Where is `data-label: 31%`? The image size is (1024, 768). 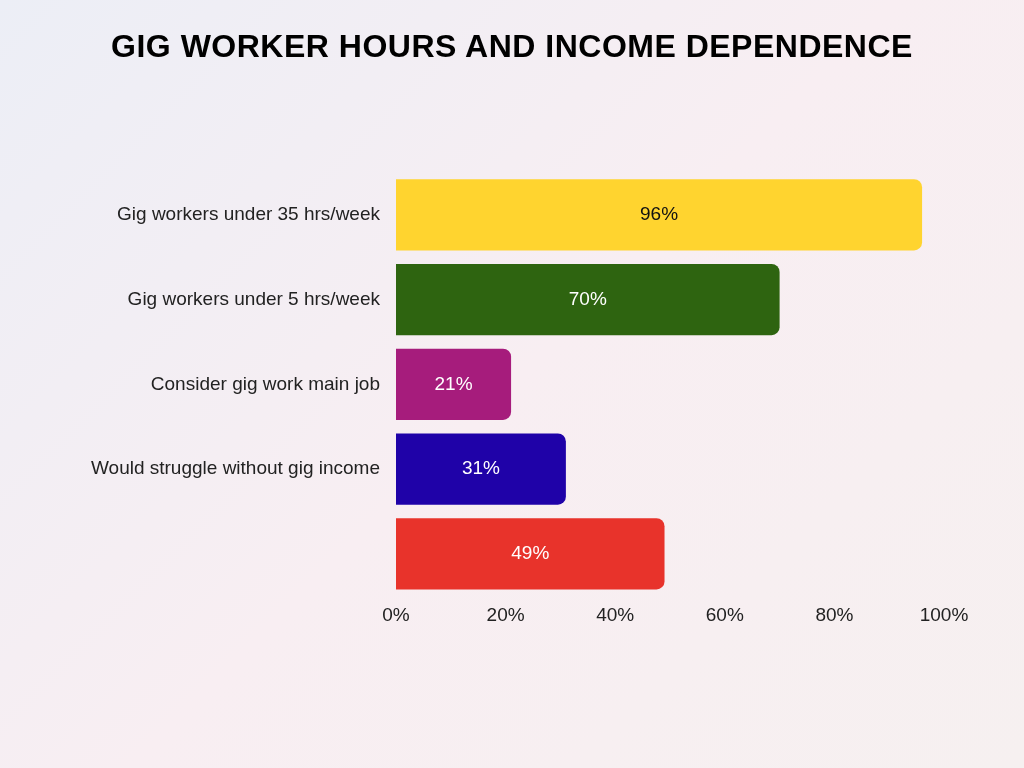 data-label: 31% is located at coordinates (481, 468).